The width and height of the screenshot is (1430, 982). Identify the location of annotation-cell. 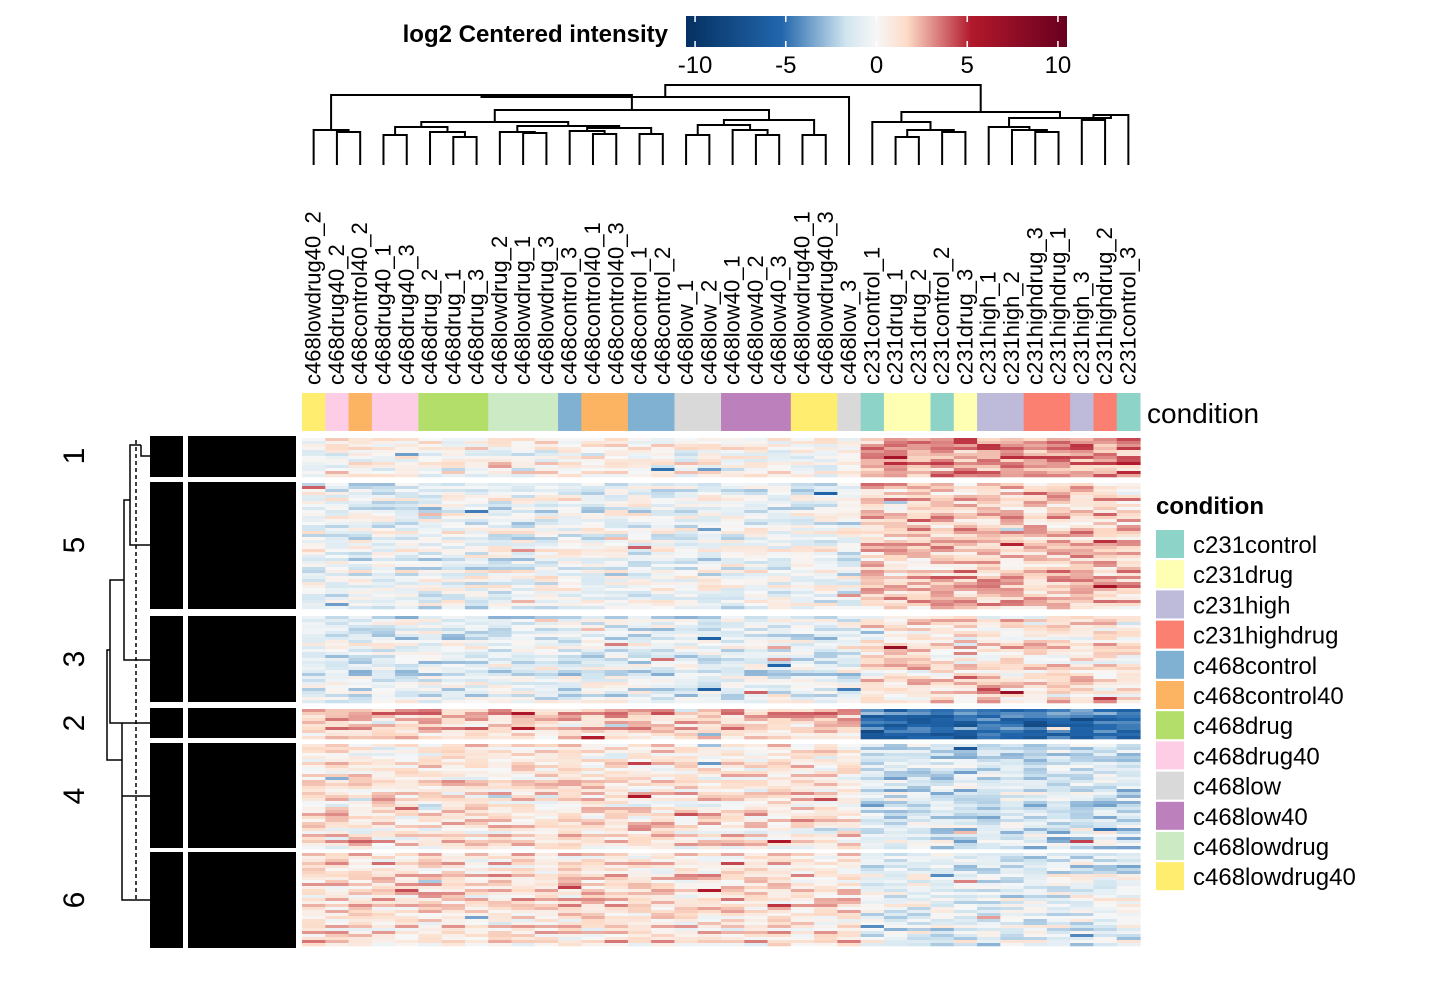
(407, 412).